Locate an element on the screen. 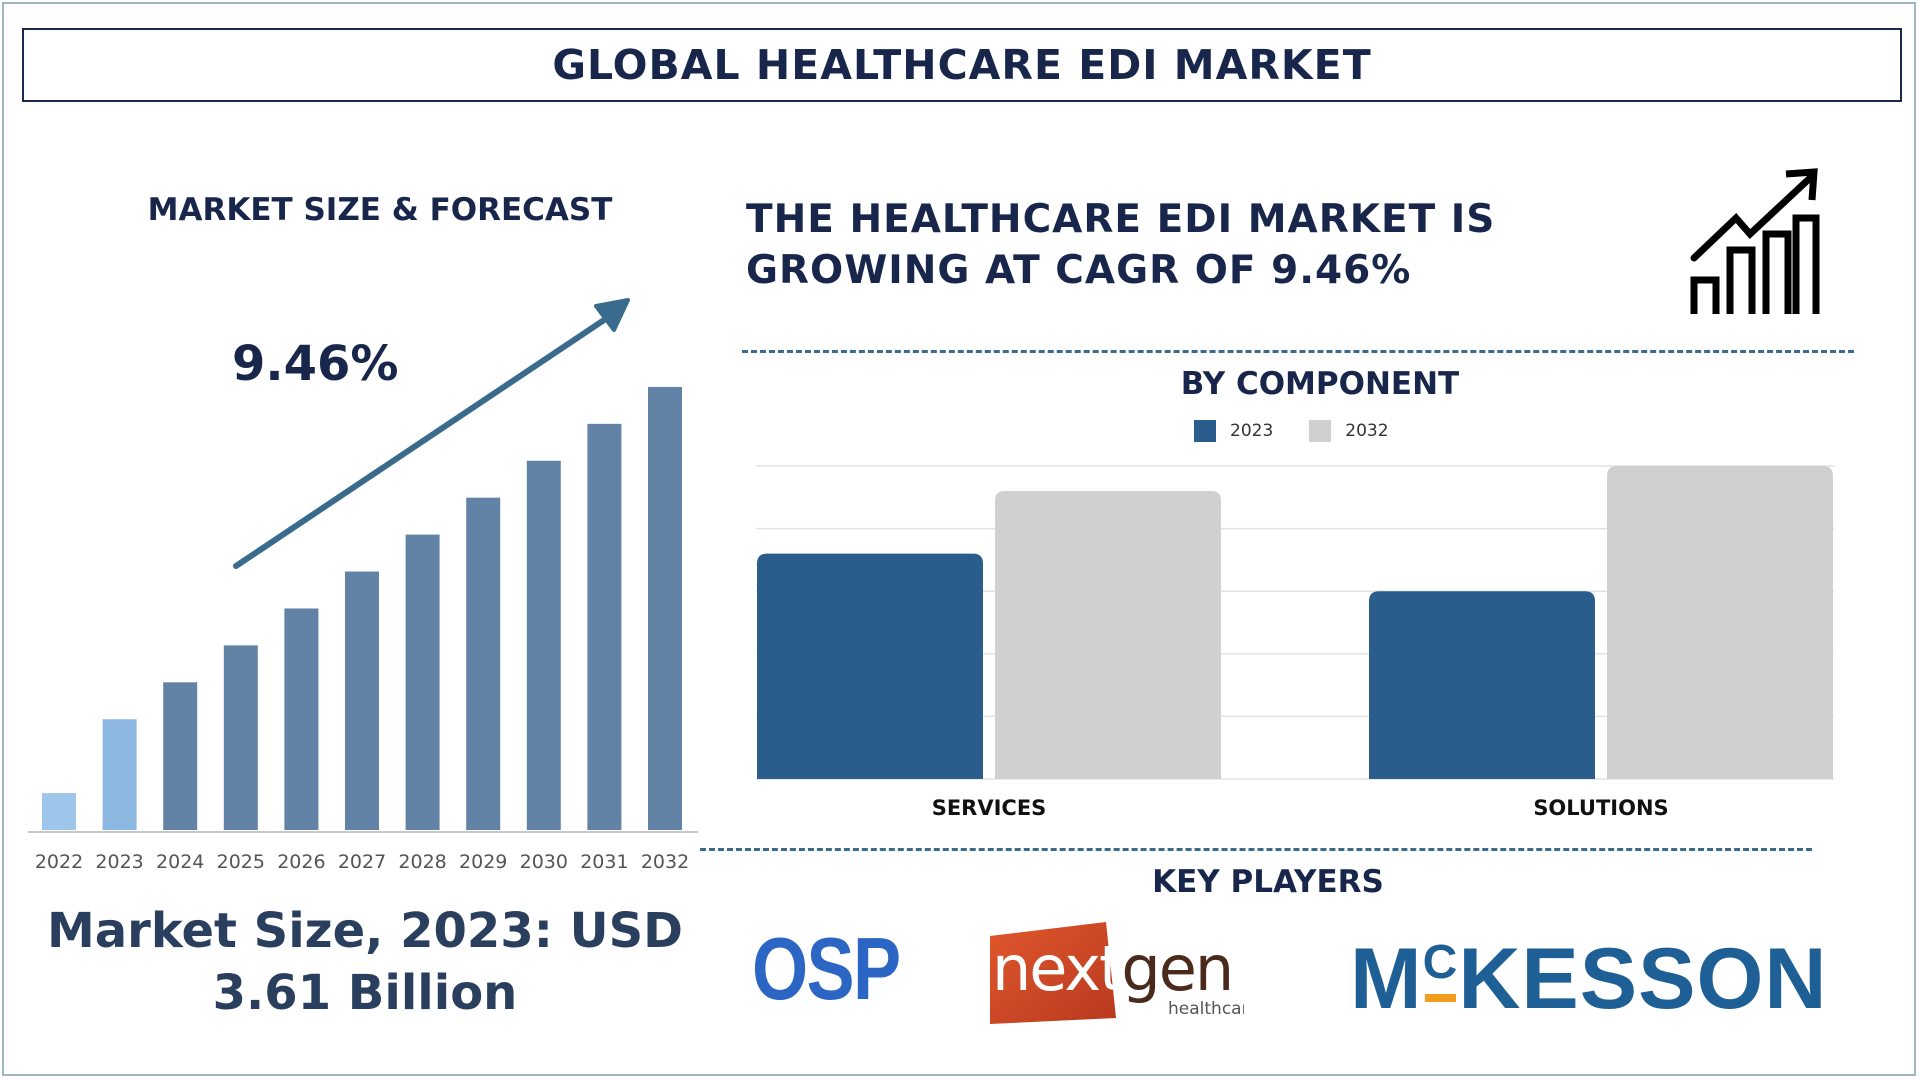 The image size is (1920, 1080). trend-arrow-head is located at coordinates (612, 315).